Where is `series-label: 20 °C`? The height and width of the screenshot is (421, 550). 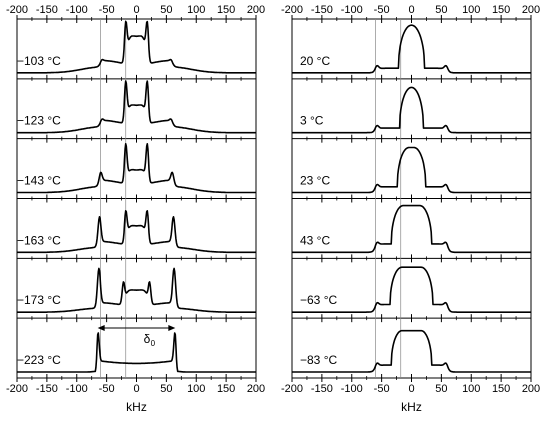 series-label: 20 °C is located at coordinates (315, 61).